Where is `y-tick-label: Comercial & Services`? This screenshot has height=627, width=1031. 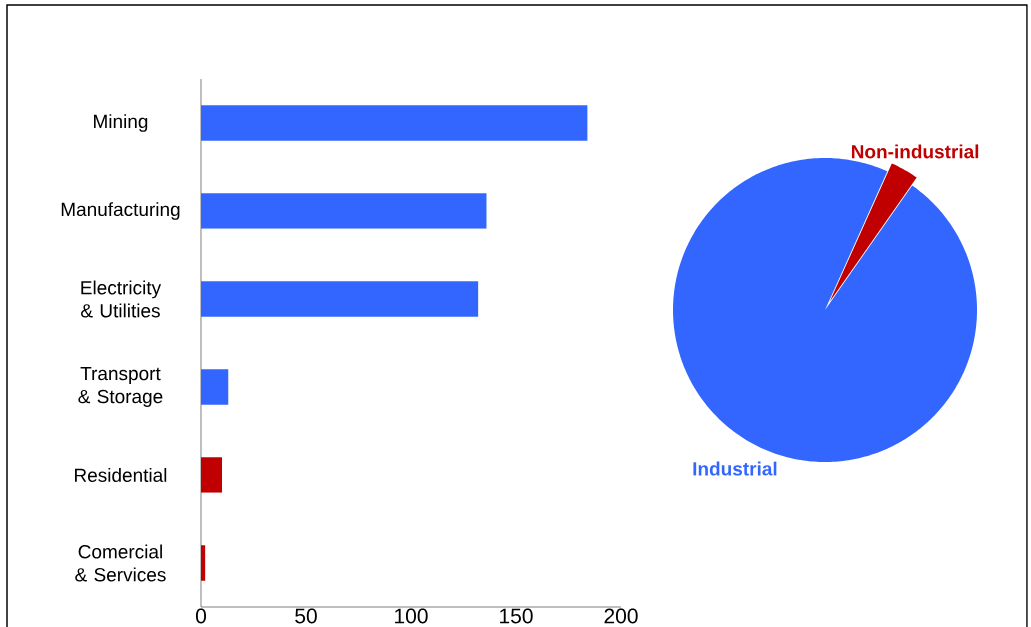
y-tick-label: Comercial & Services is located at coordinates (120, 563).